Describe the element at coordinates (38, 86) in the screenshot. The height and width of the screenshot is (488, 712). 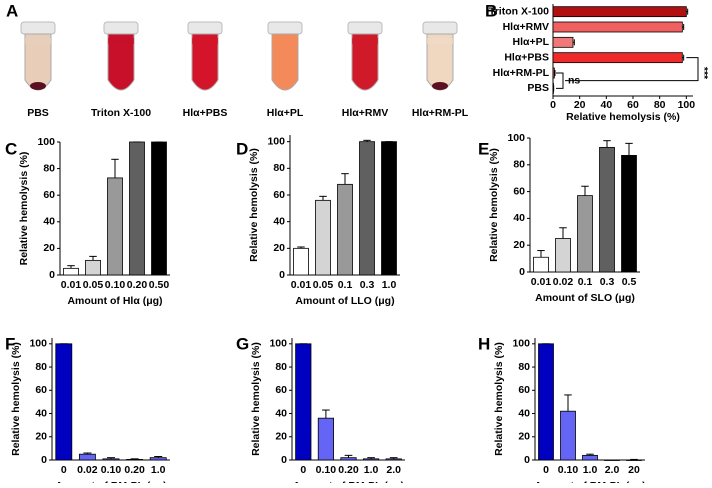
I see `pellet` at that location.